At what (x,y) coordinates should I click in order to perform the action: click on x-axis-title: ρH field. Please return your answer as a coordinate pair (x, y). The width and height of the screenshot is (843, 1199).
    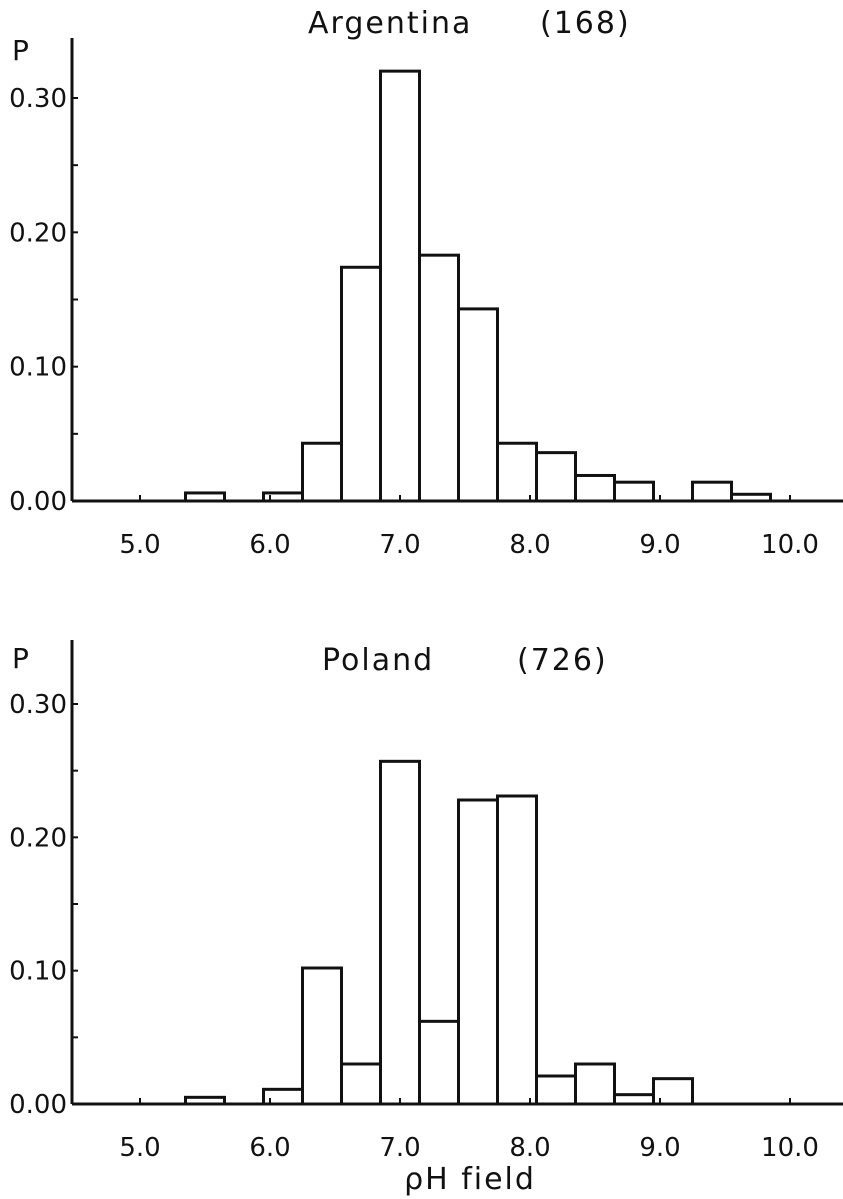
    Looking at the image, I should click on (470, 1179).